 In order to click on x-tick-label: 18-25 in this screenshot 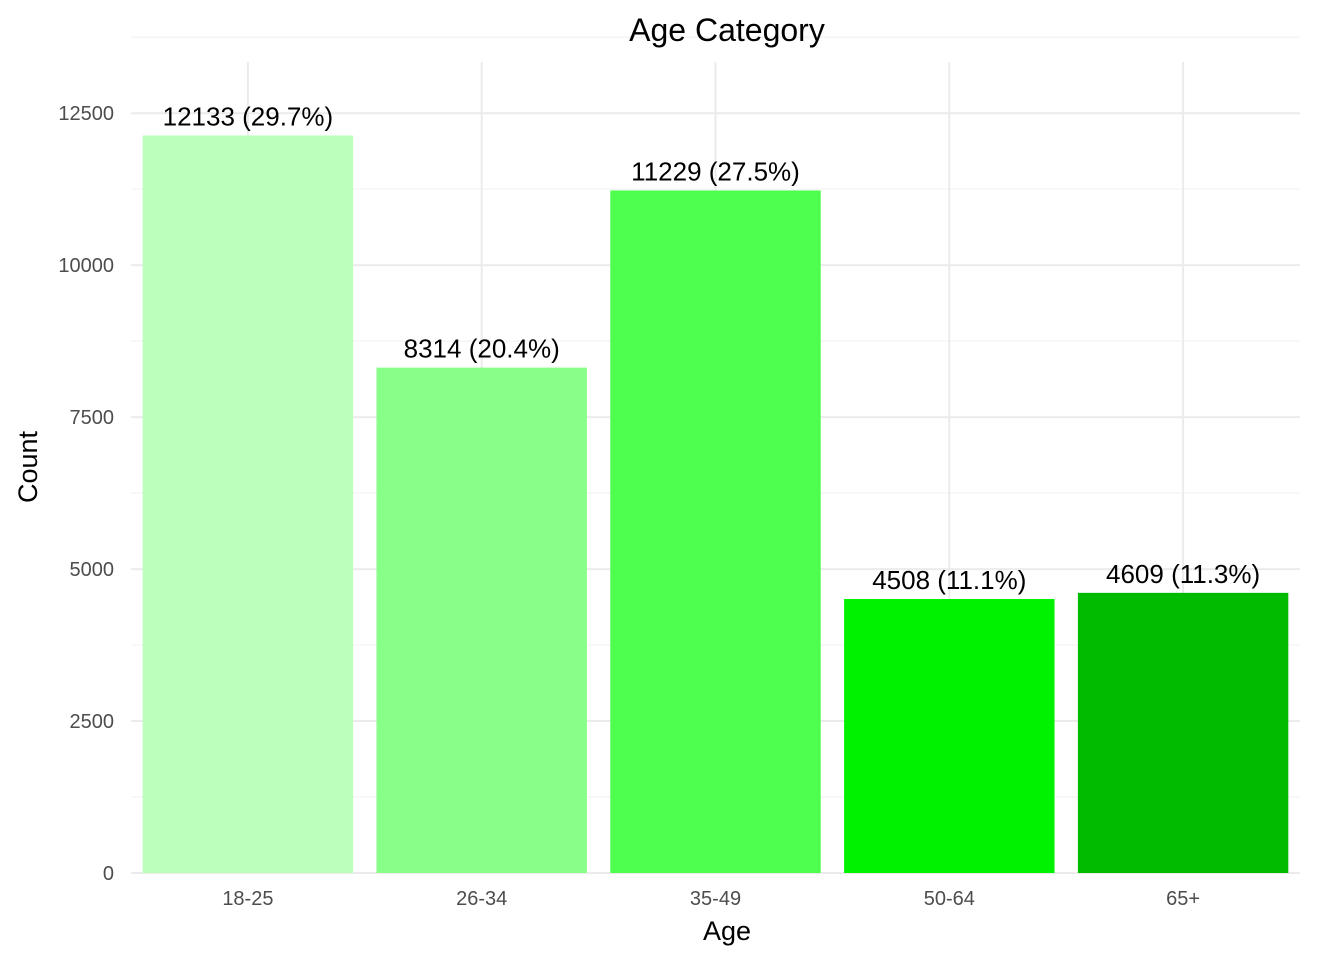, I will do `click(247, 899)`.